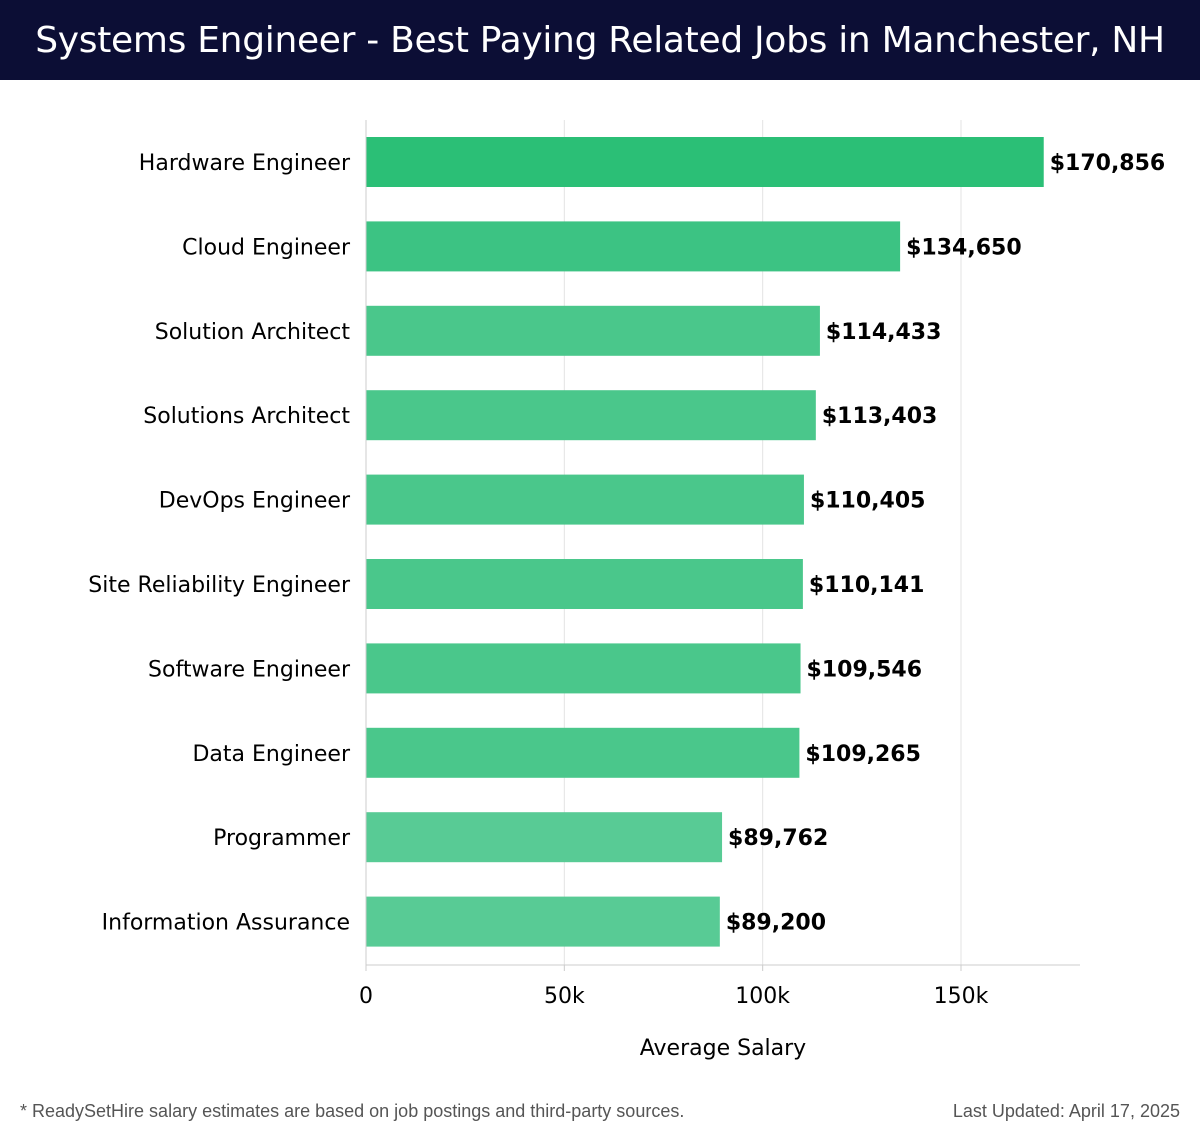 The height and width of the screenshot is (1140, 1200). Describe the element at coordinates (865, 669) in the screenshot. I see `value-label: $109,546` at that location.